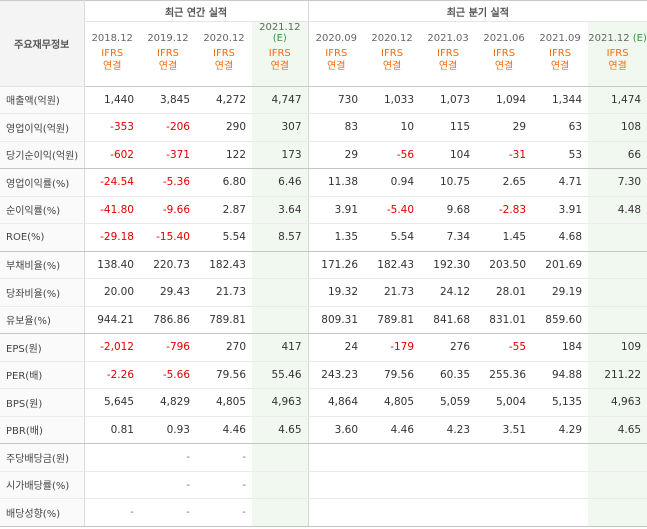 The height and width of the screenshot is (529, 647). I want to click on period-label: 2021.03, so click(448, 38).